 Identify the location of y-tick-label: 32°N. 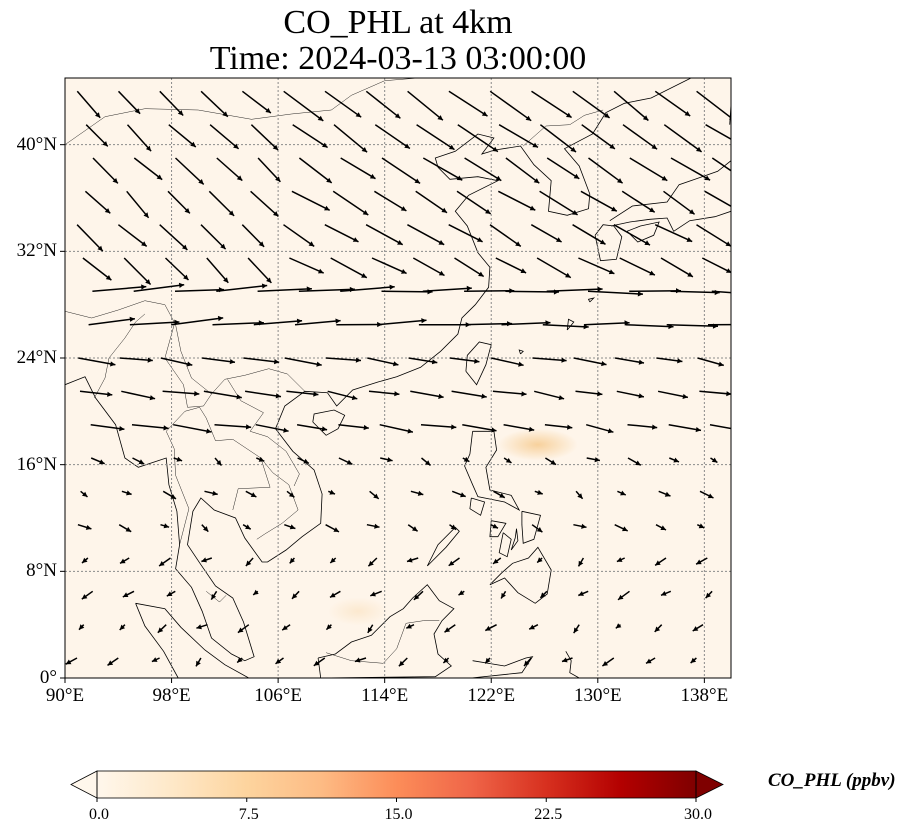
(36, 251).